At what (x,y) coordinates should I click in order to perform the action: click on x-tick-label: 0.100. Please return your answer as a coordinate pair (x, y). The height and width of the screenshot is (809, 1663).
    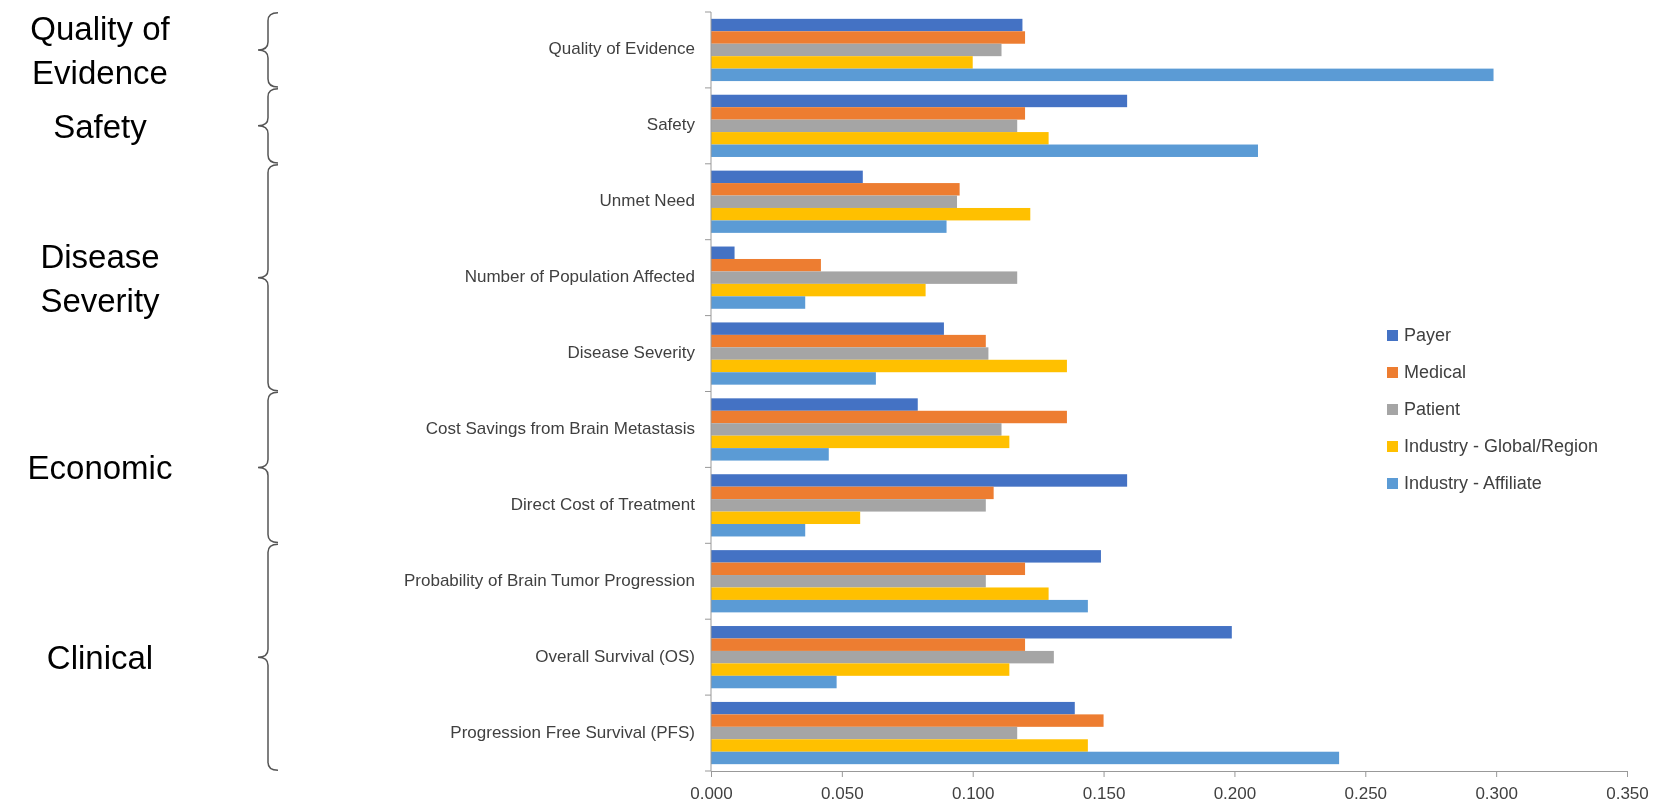
    Looking at the image, I should click on (973, 793).